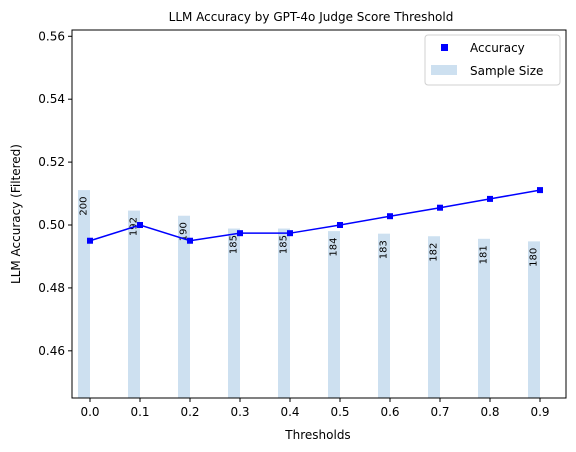 The height and width of the screenshot is (452, 576). What do you see at coordinates (539, 412) in the screenshot?
I see `x-tick-label: 0.9` at bounding box center [539, 412].